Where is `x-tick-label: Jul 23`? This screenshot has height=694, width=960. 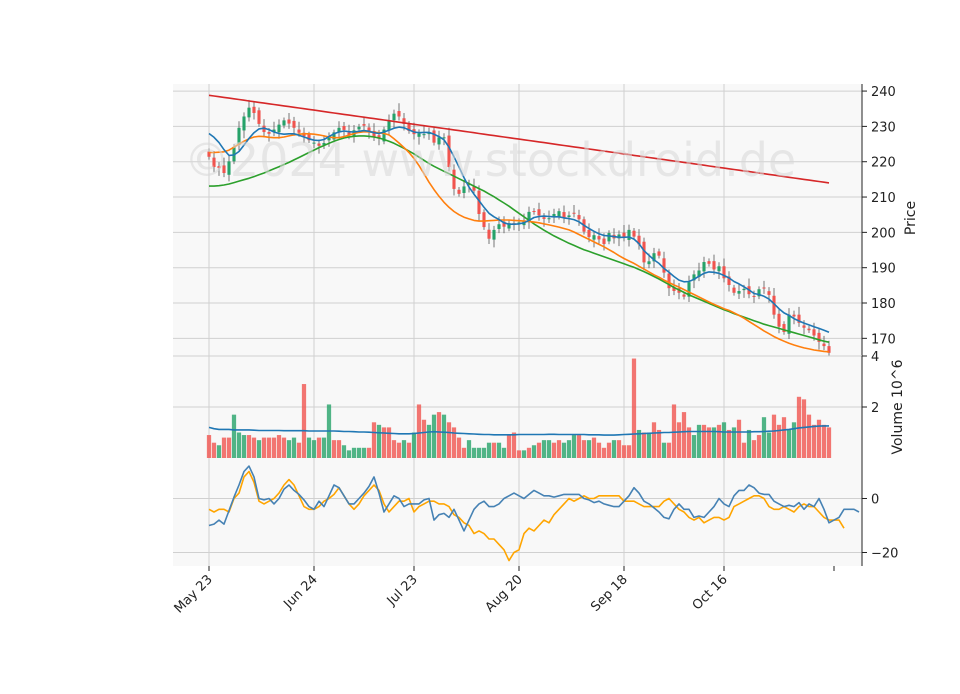
x-tick-label: Jul 23 is located at coordinates (402, 590).